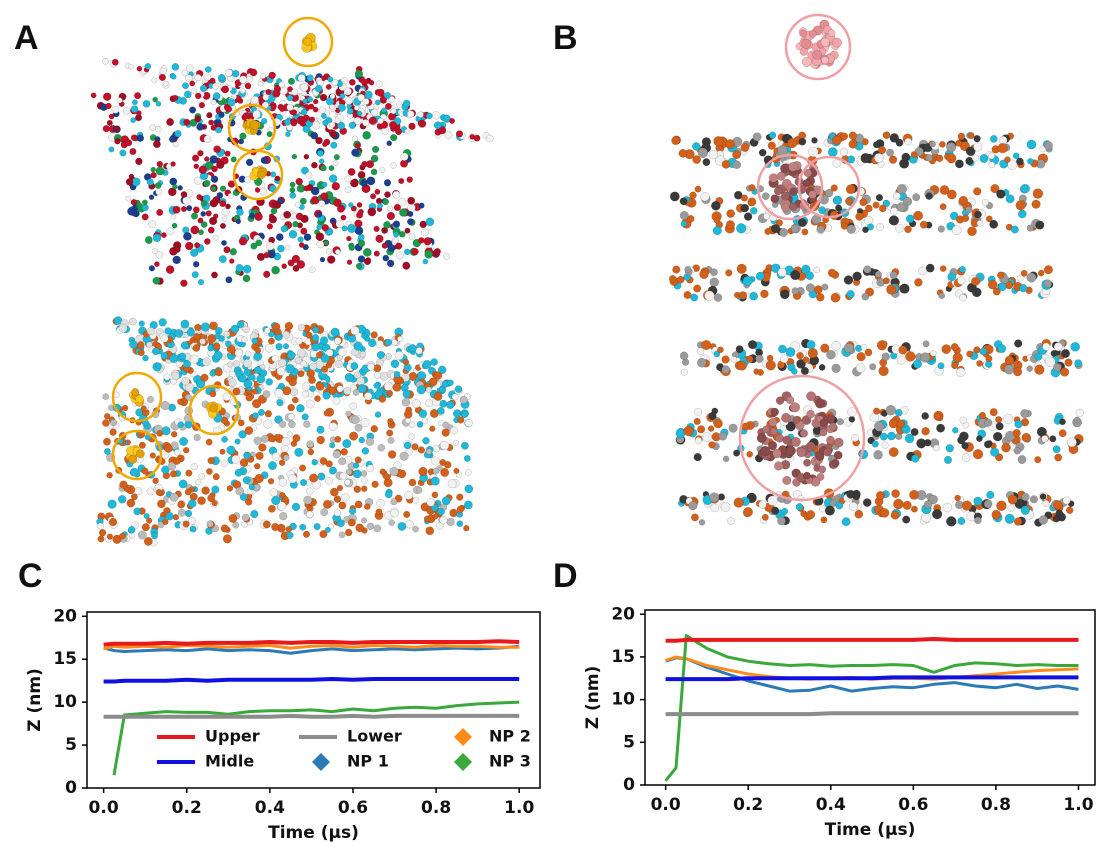 Image resolution: width=1099 pixels, height=843 pixels. Describe the element at coordinates (313, 700) in the screenshot. I see `plot-frame` at that location.